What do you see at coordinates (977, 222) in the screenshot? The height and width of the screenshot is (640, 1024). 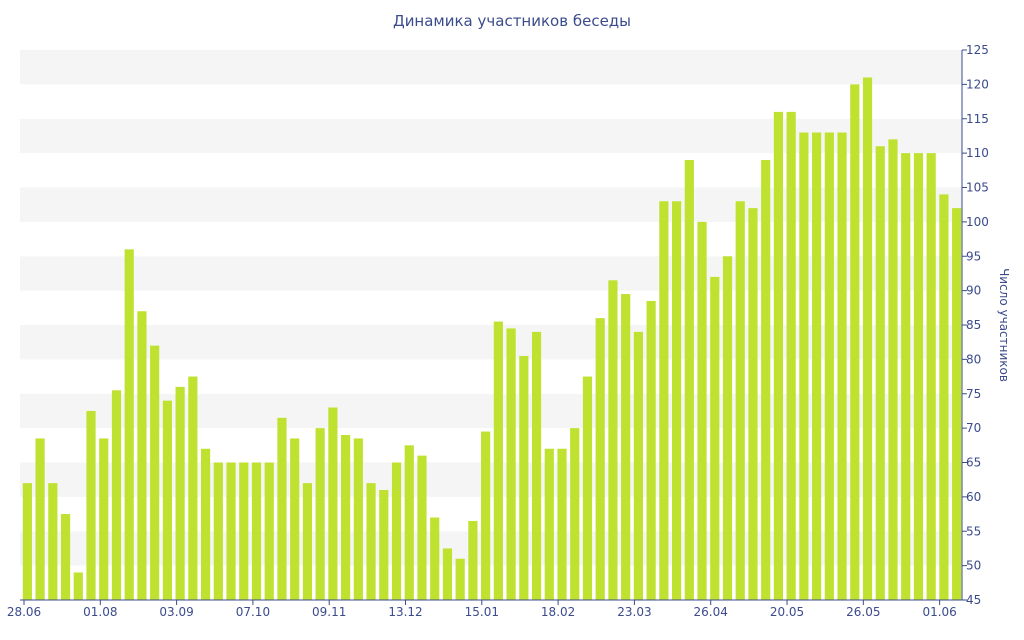 I see `y-tick-label: 100` at bounding box center [977, 222].